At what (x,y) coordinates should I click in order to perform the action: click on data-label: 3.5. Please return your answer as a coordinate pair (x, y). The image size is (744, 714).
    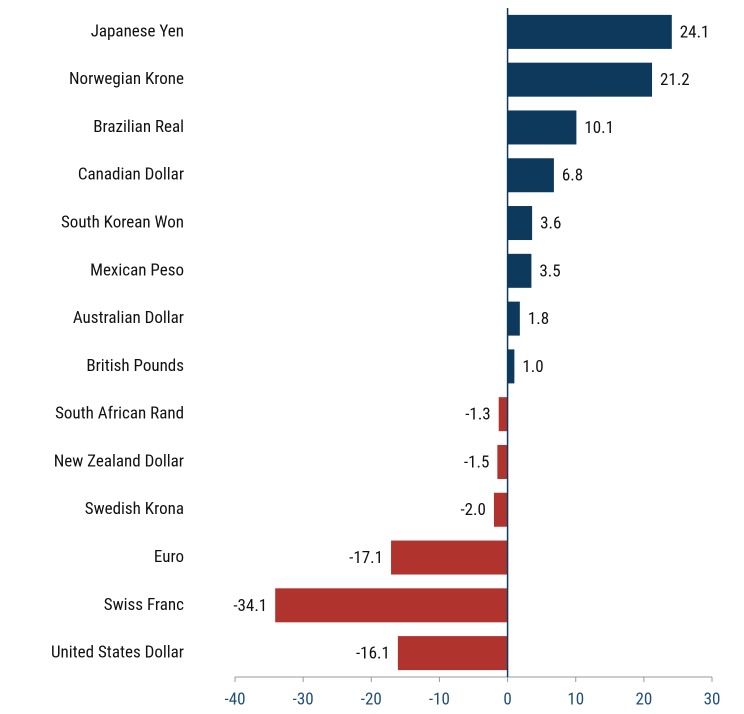
    Looking at the image, I should click on (549, 271).